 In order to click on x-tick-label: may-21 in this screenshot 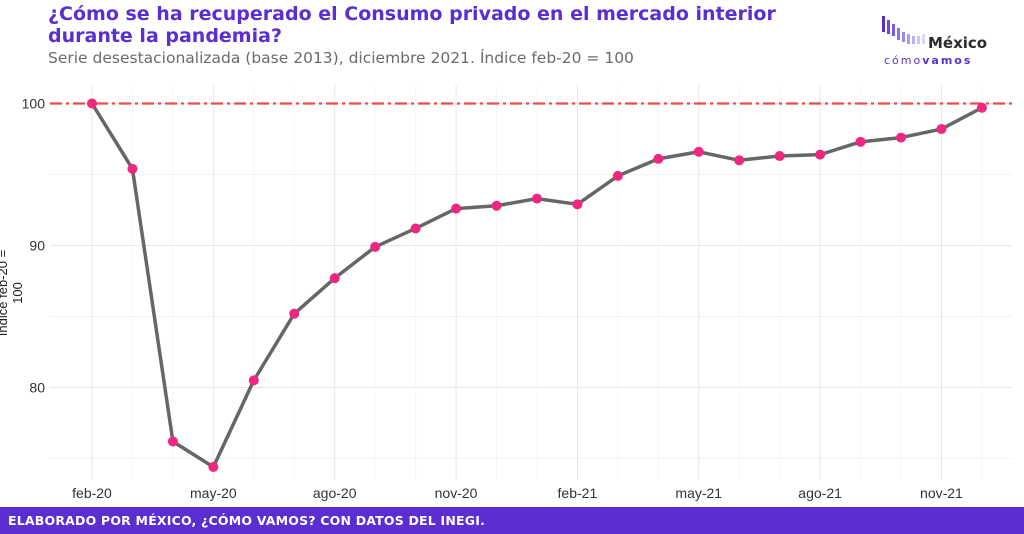, I will do `click(698, 493)`.